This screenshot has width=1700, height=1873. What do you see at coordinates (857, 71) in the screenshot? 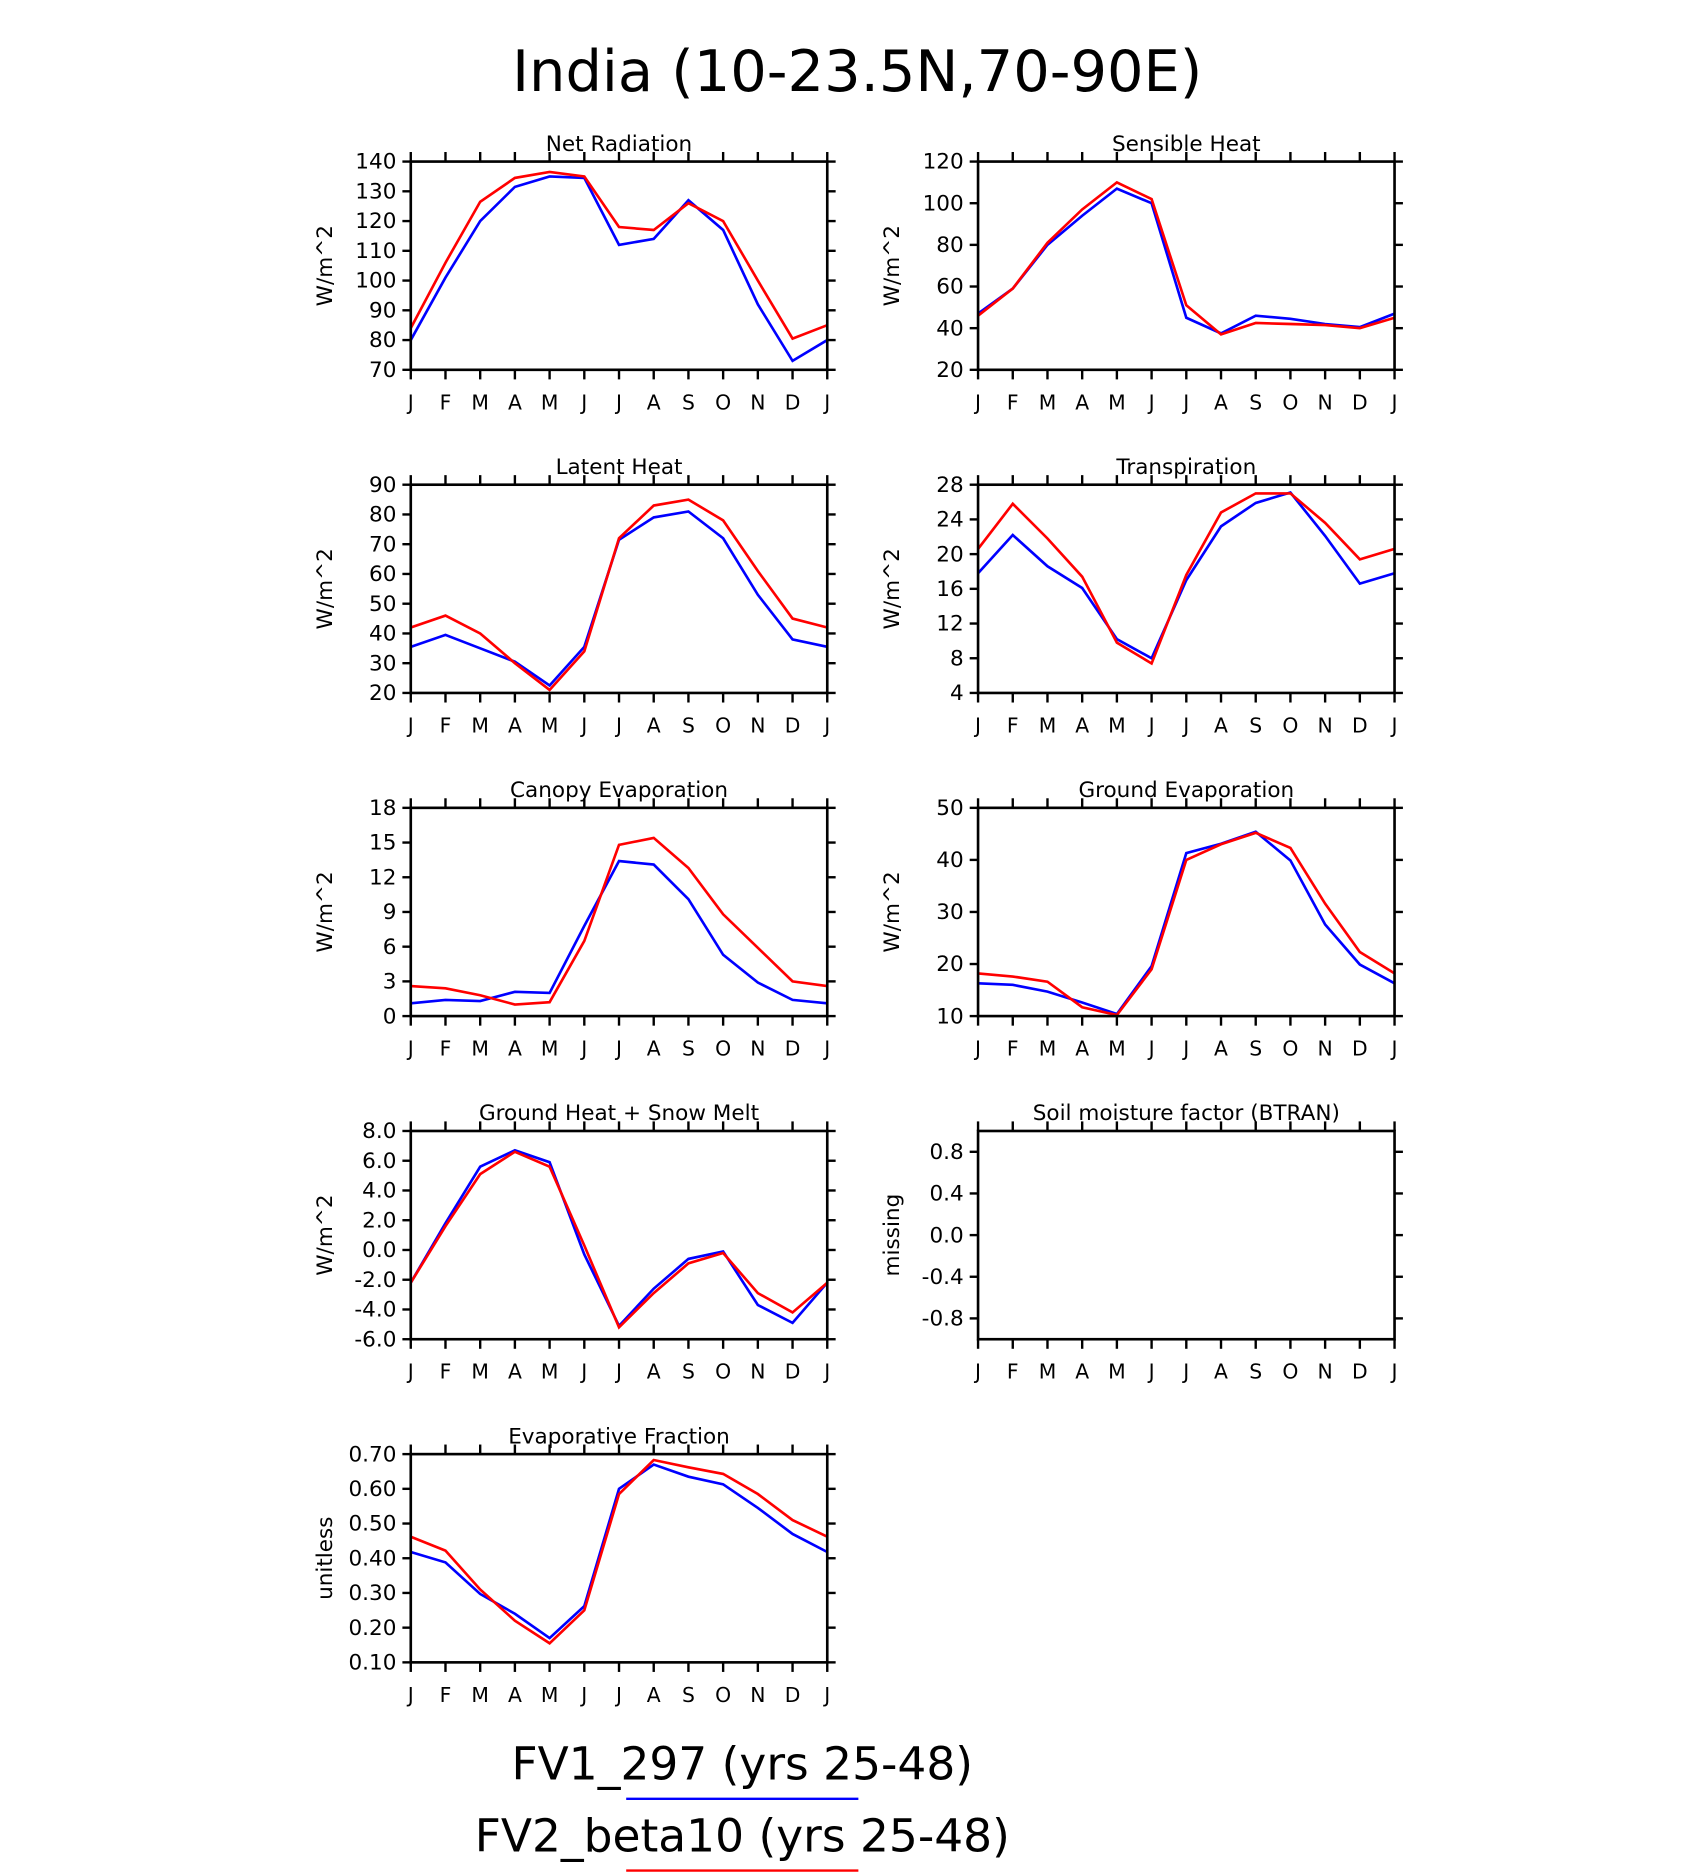
I see `figure-title: India (10-23.5N,70-90E)` at bounding box center [857, 71].